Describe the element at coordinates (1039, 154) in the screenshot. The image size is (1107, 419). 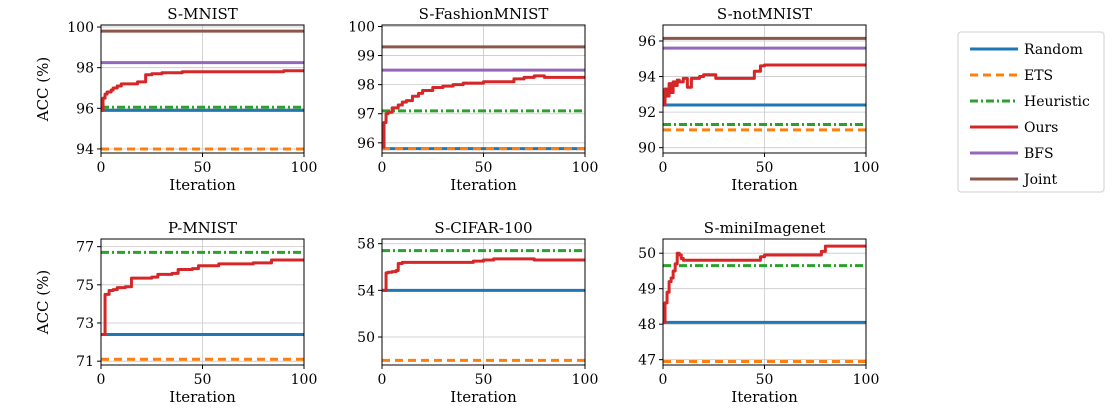
I see `legend-label: BFS` at that location.